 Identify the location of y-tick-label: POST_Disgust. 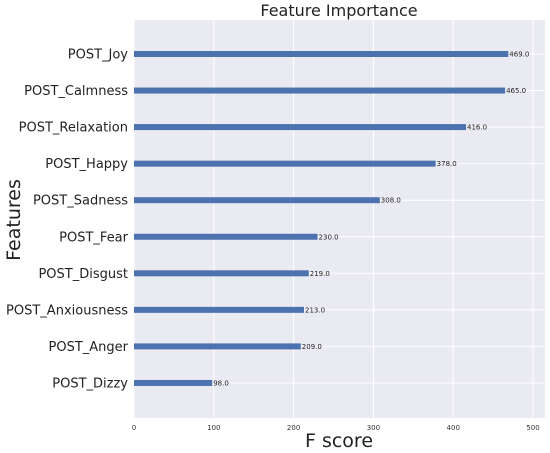
(83, 274).